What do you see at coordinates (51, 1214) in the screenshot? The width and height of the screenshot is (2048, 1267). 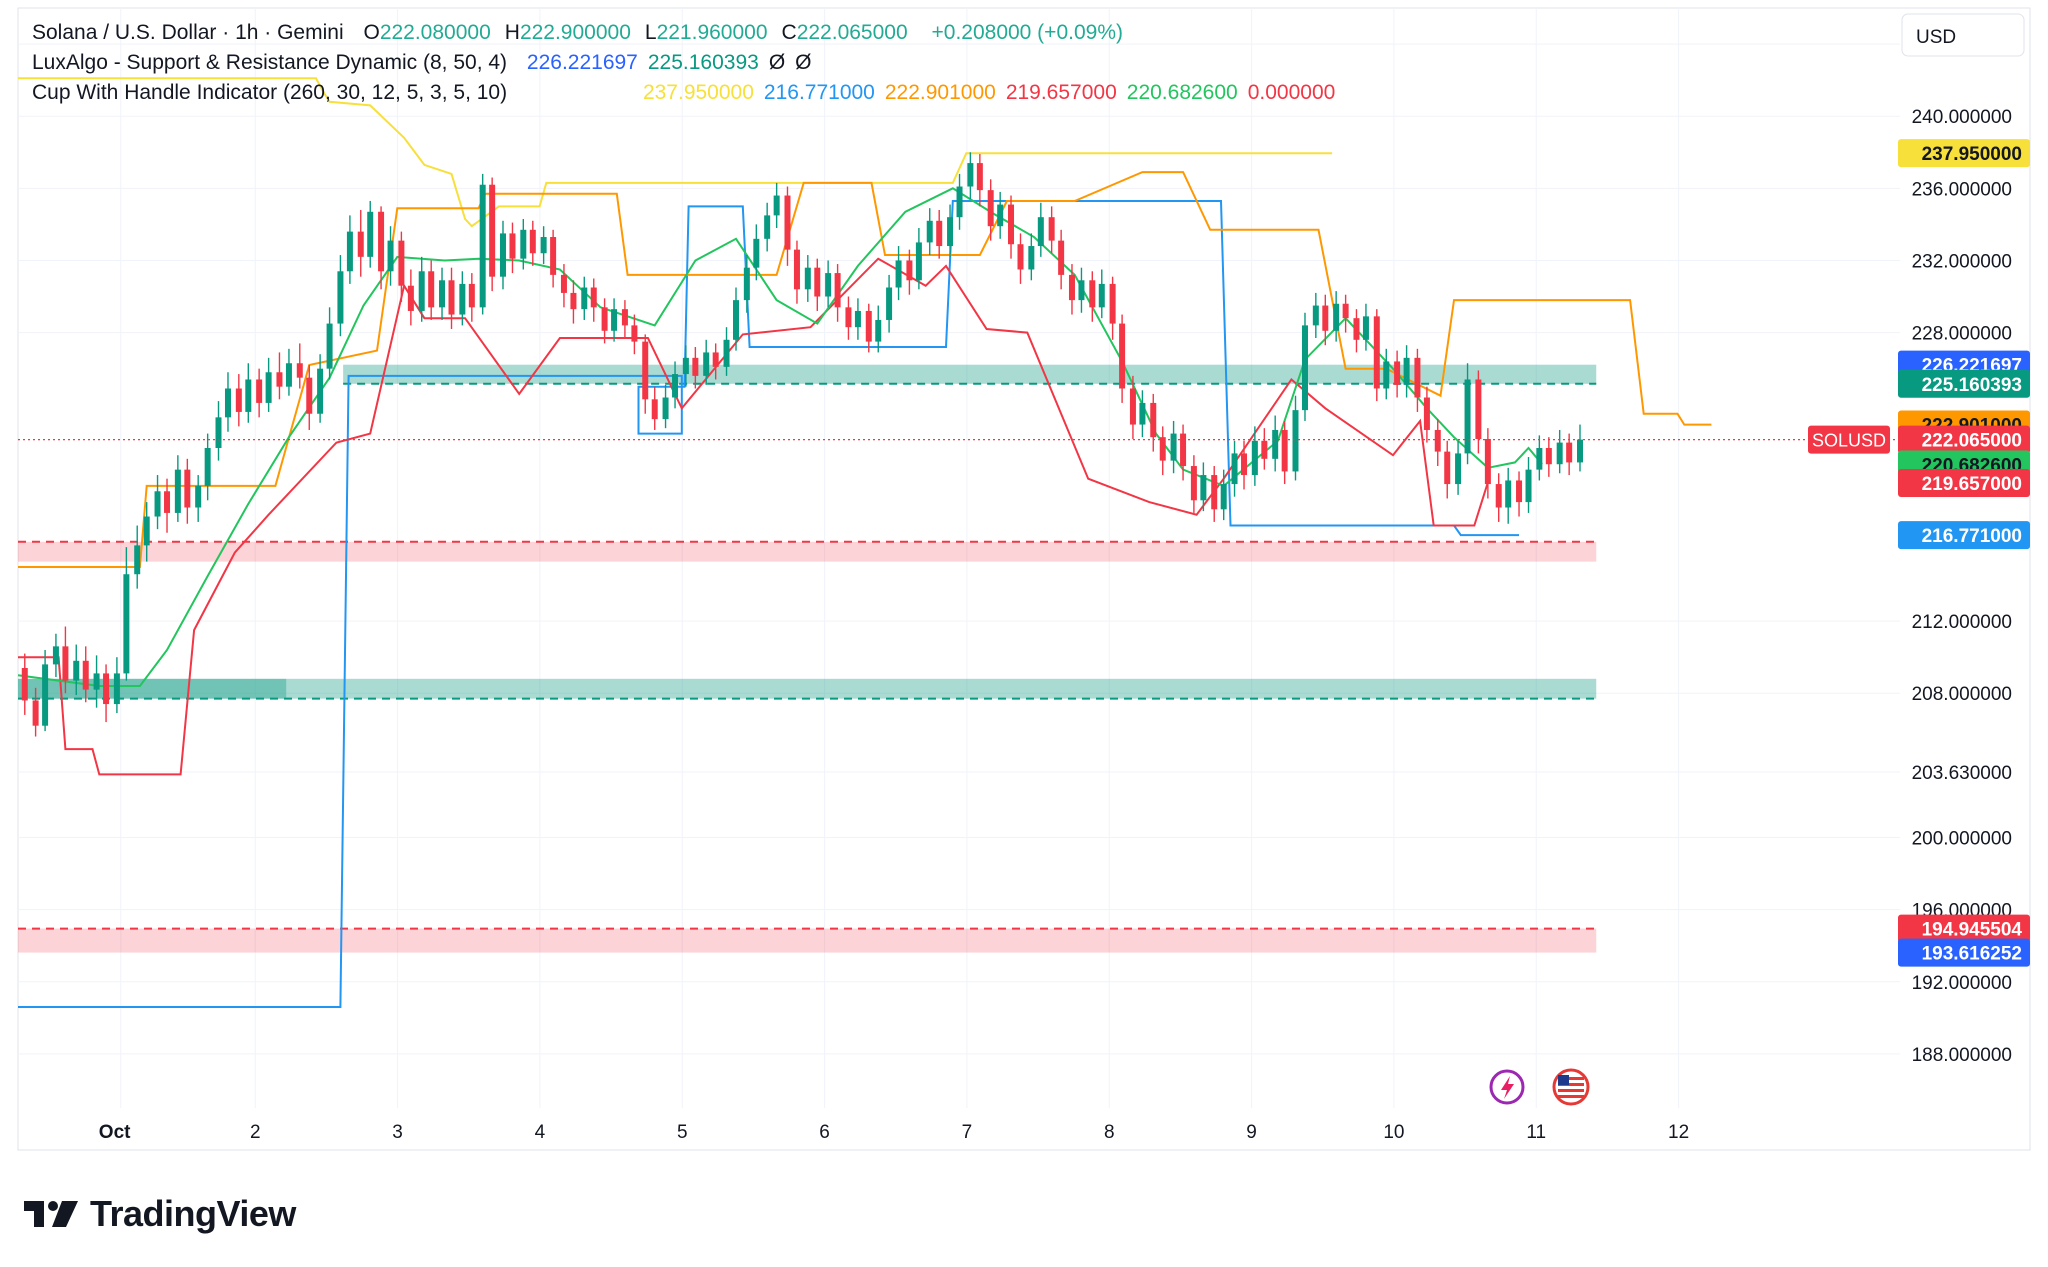 I see `tradingview-logo-icon` at bounding box center [51, 1214].